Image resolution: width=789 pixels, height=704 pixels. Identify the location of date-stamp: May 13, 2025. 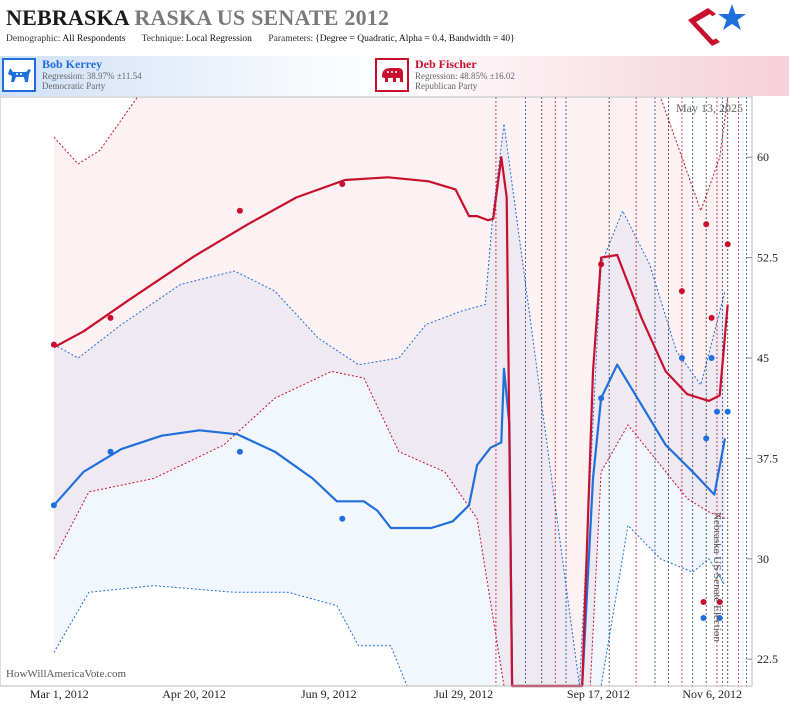
(709, 108).